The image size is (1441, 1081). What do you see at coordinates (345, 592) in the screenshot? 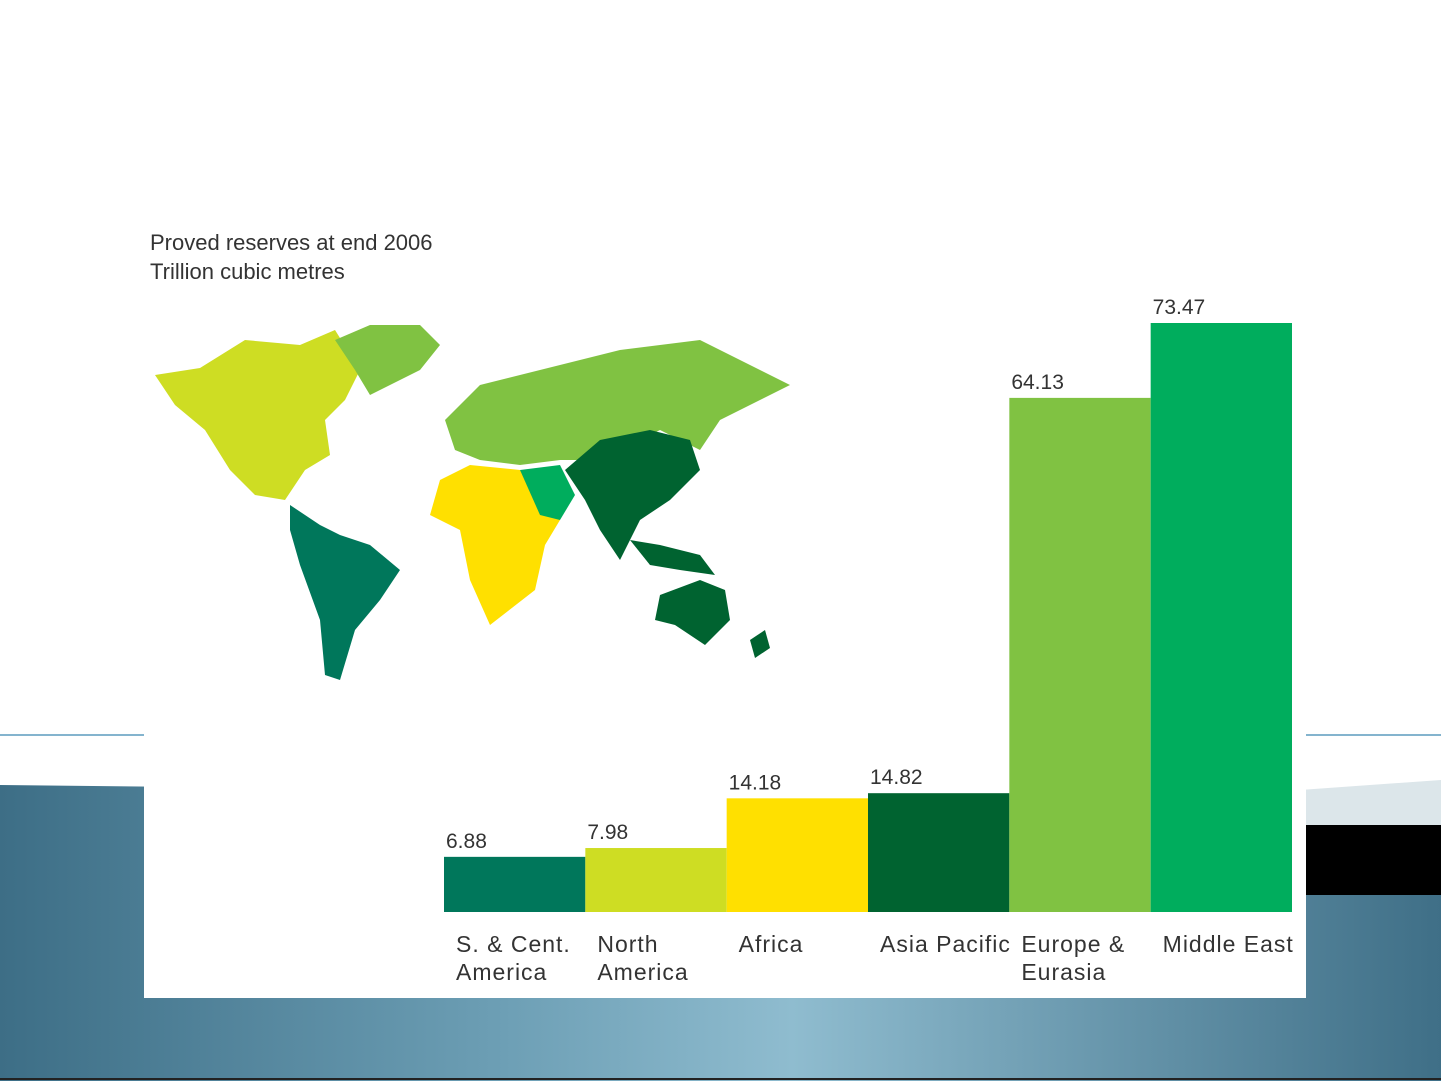
I see `map-south-america` at bounding box center [345, 592].